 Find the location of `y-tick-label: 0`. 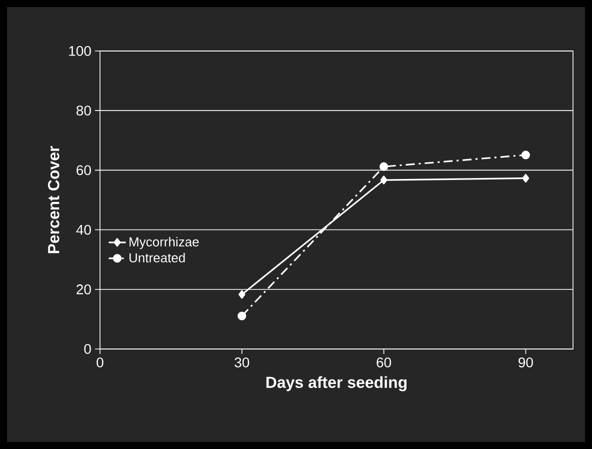

y-tick-label: 0 is located at coordinates (87, 349).